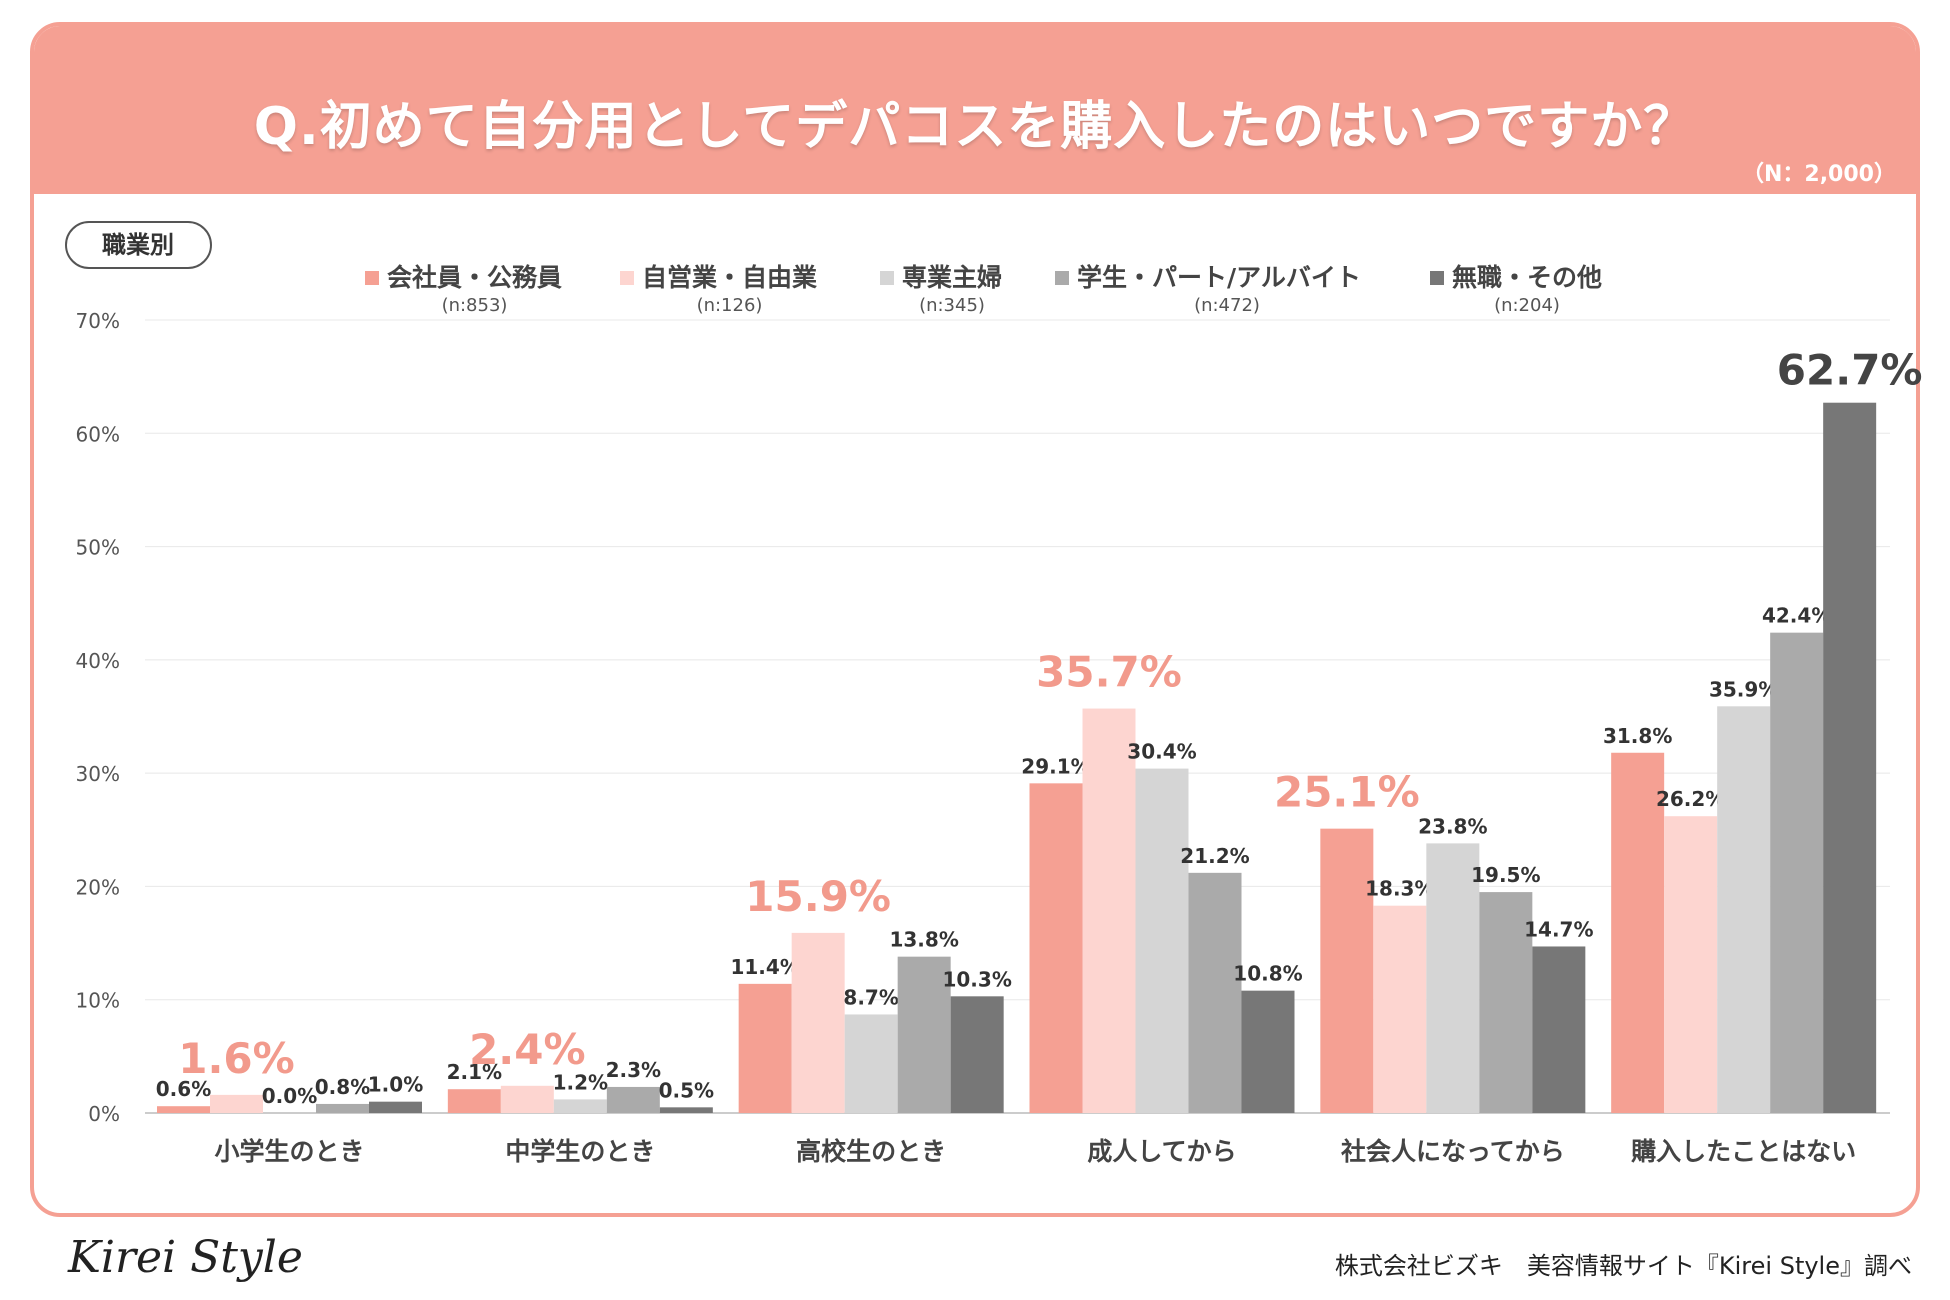 This screenshot has width=1950, height=1300. What do you see at coordinates (1453, 1151) in the screenshot?
I see `x-tick-label: 社会人になってから` at bounding box center [1453, 1151].